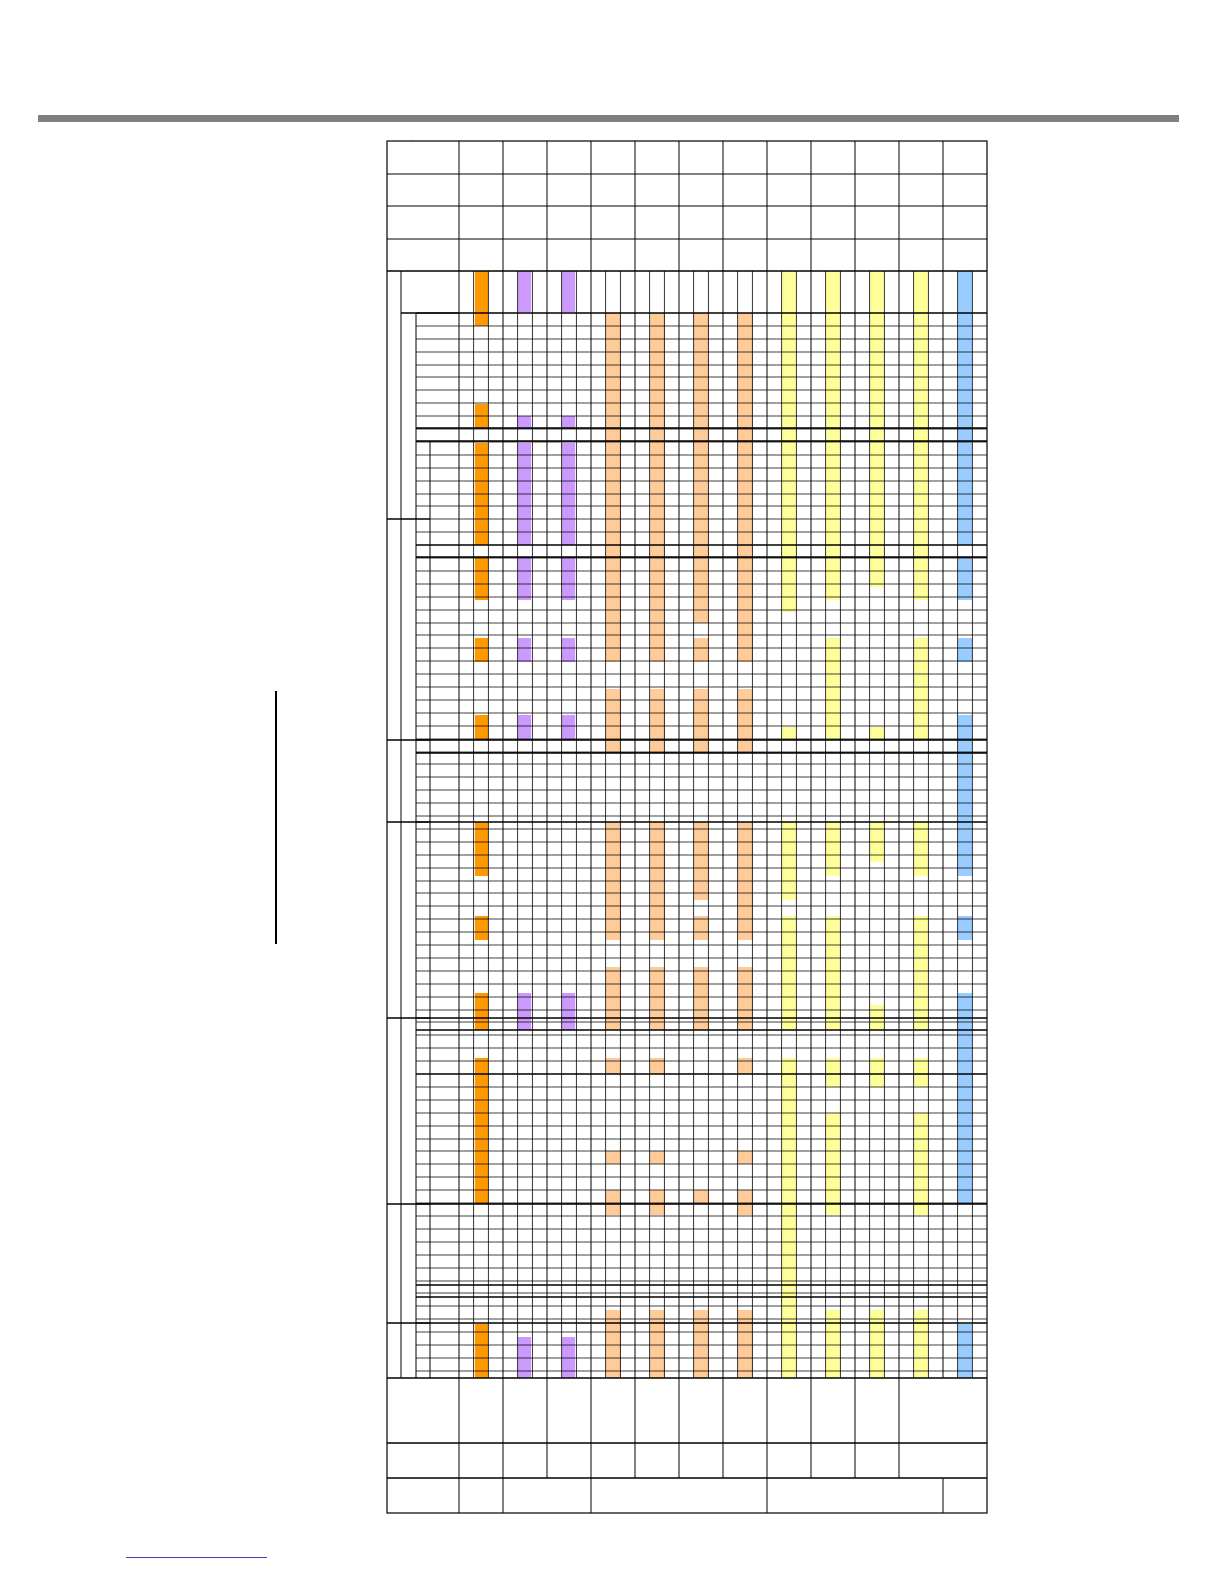 This screenshot has width=1224, height=1584. Describe the element at coordinates (701, 1196) in the screenshot. I see `bar-col6-seg7` at that location.